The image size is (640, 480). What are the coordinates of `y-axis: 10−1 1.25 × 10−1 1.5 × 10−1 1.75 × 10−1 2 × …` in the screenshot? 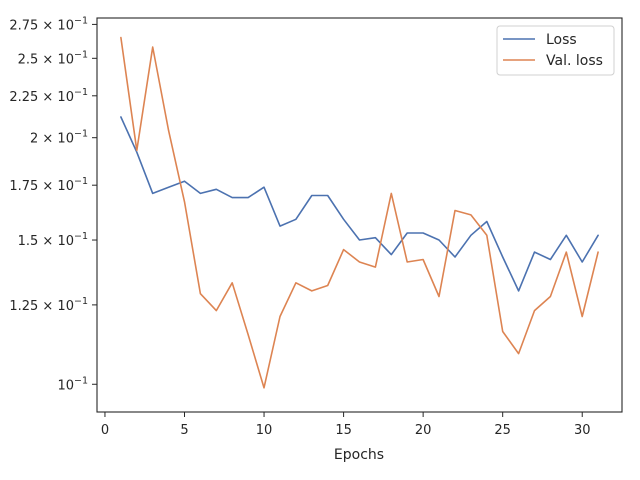 It's located at (53, 204).